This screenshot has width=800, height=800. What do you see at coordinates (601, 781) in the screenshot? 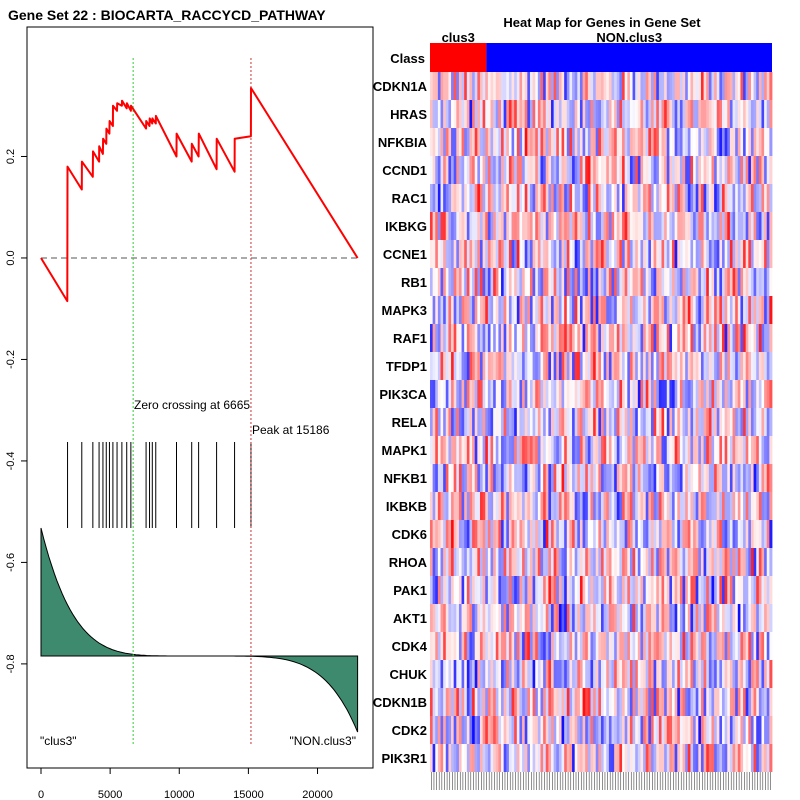
I see `sample-labels` at bounding box center [601, 781].